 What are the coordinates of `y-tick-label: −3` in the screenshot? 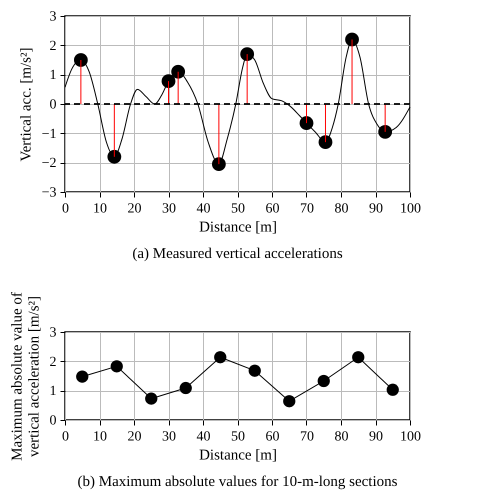 It's located at (49, 193).